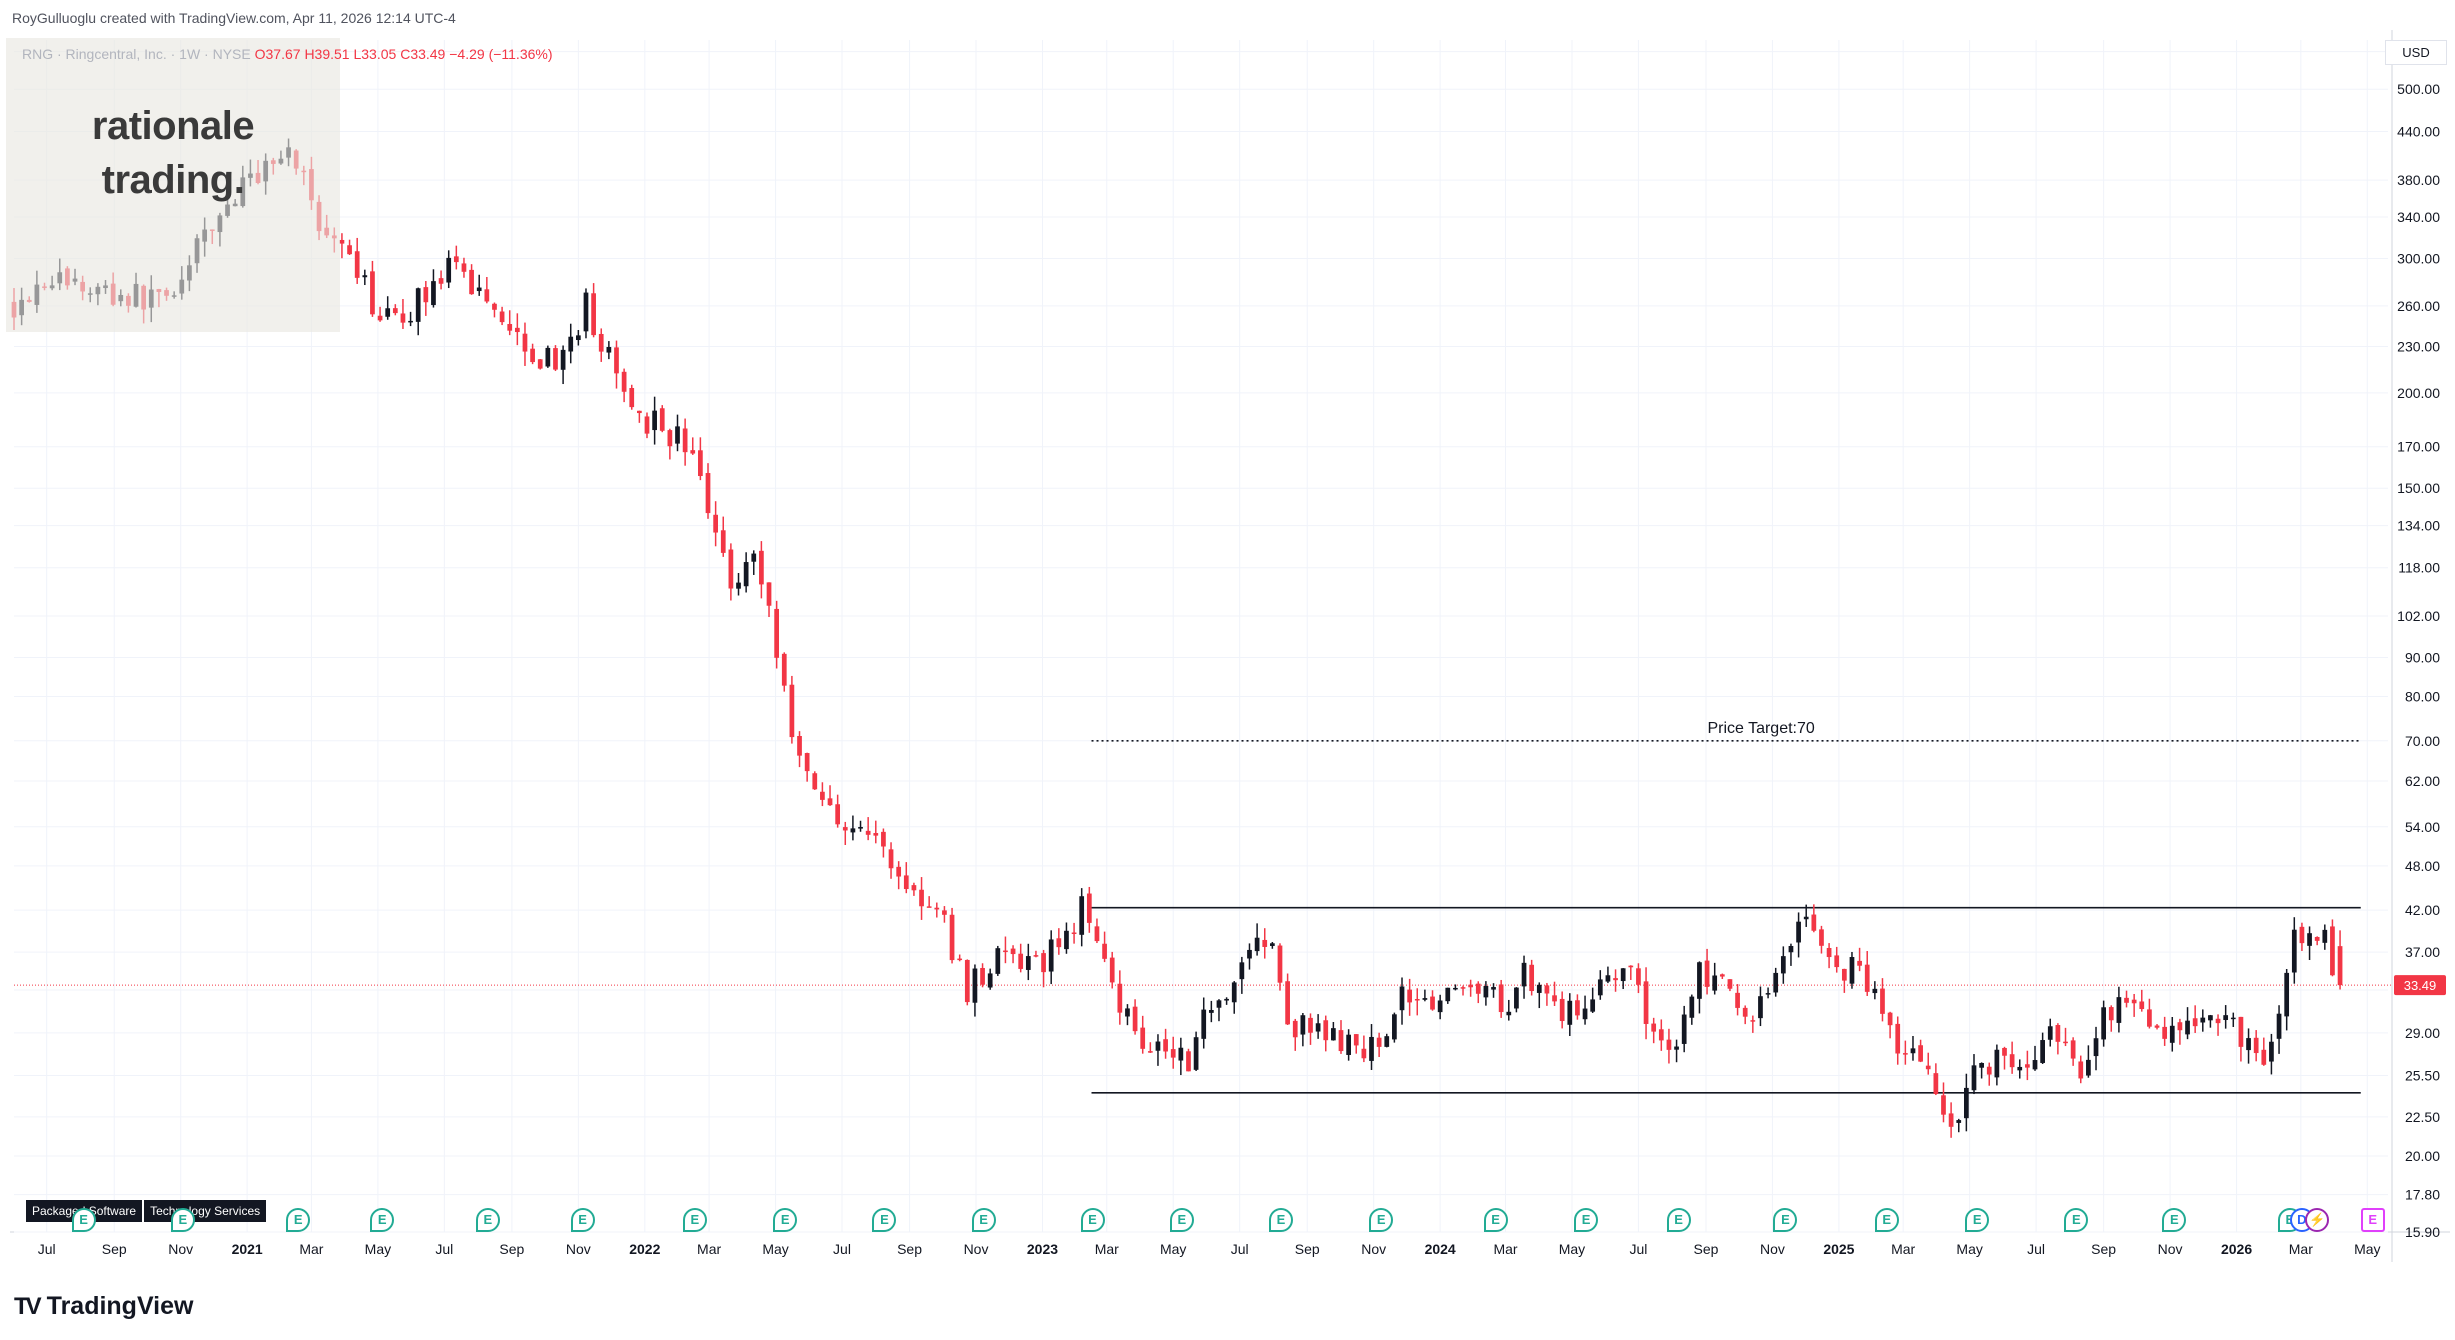 The image size is (2455, 1340). Describe the element at coordinates (2422, 1195) in the screenshot. I see `price-tick-label: 17.80` at that location.